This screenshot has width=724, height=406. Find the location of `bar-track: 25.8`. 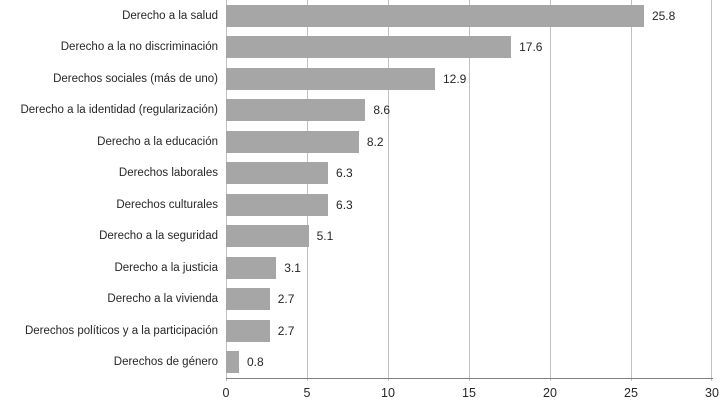

bar-track: 25.8 is located at coordinates (475, 16).